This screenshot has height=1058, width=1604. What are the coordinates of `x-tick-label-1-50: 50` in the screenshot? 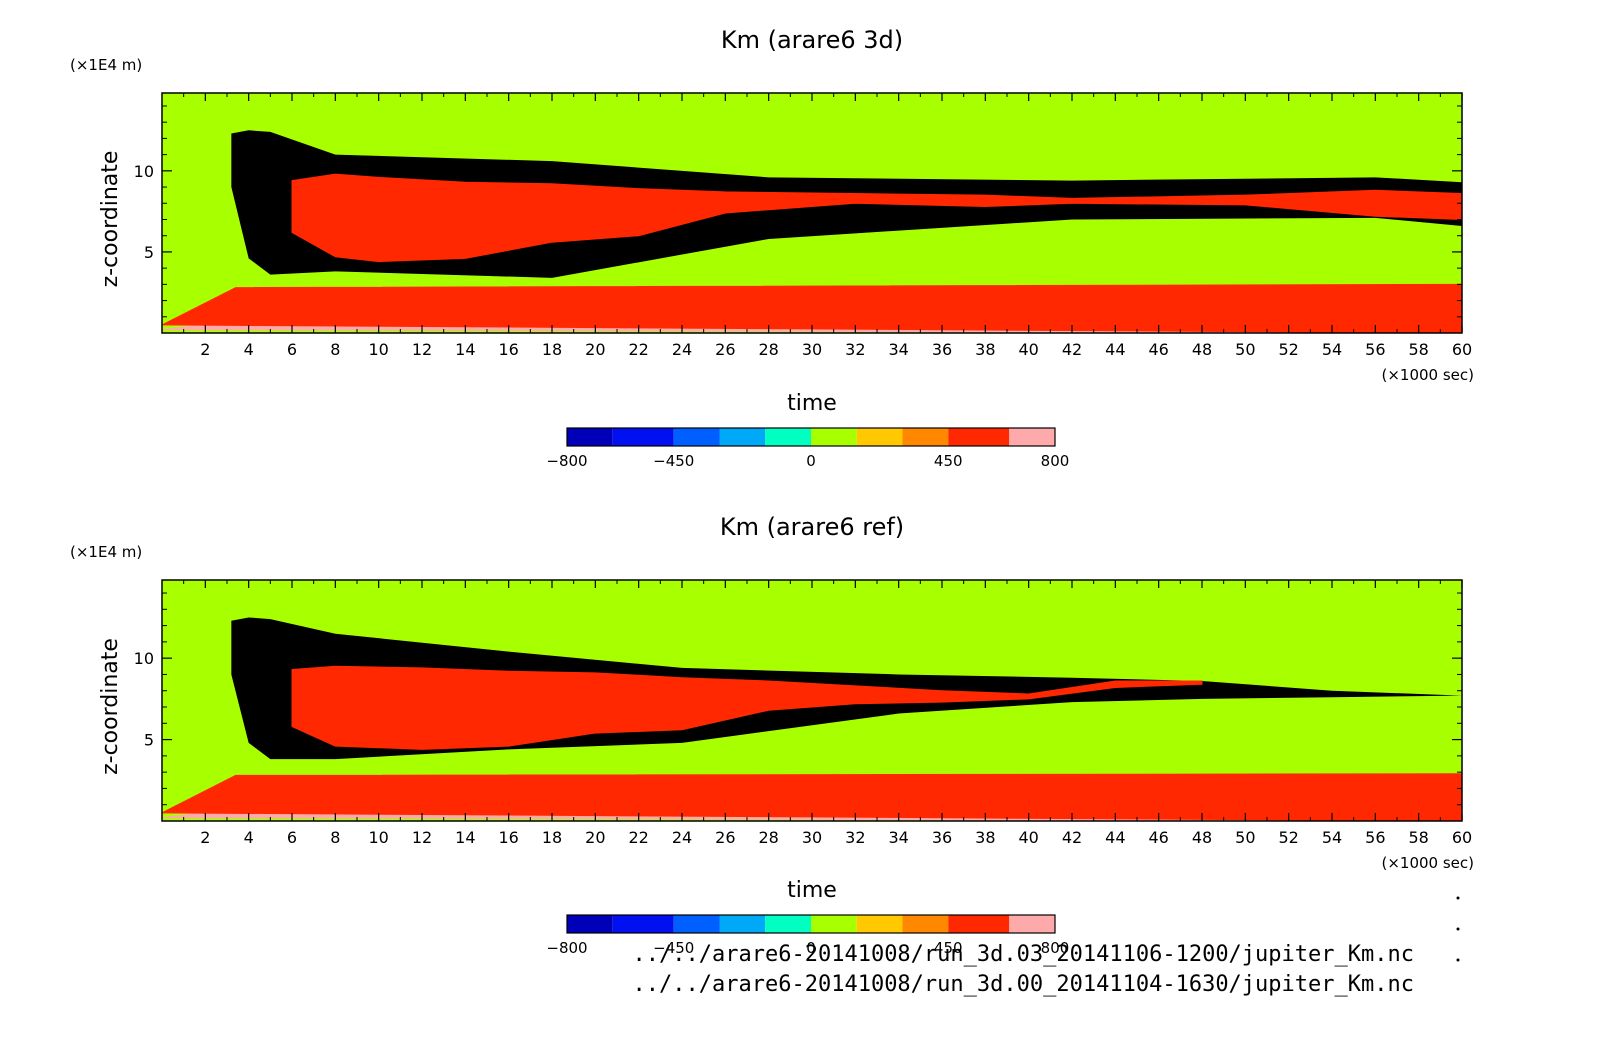 It's located at (1245, 349).